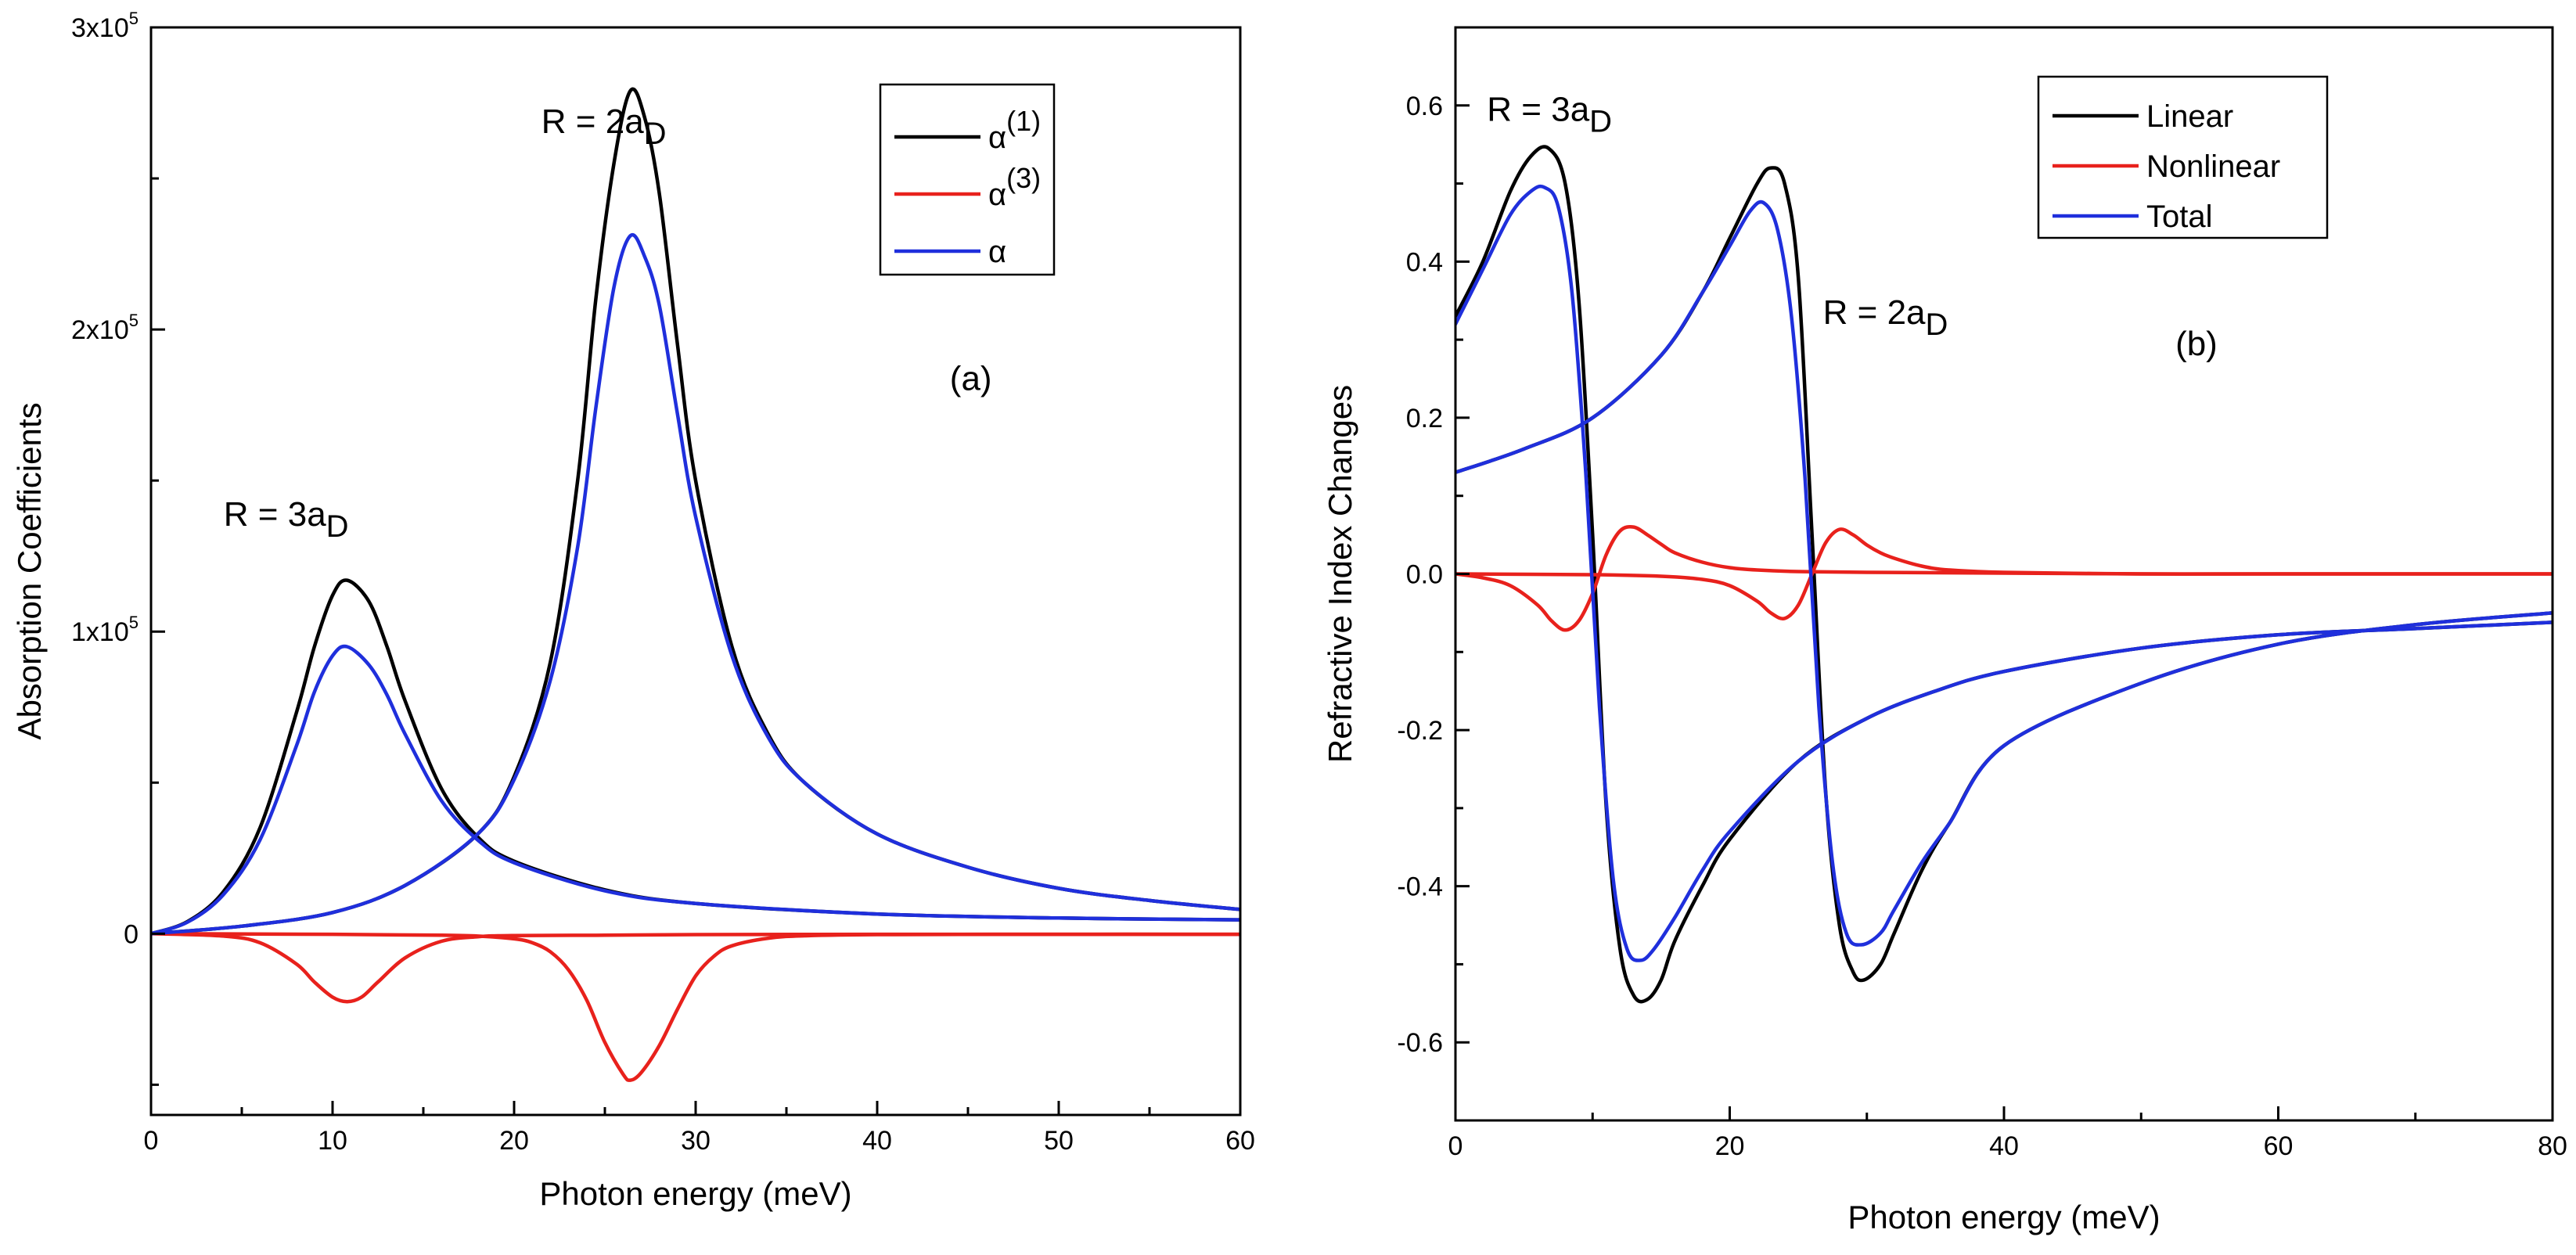  I want to click on annotation-text: (a), so click(971, 378).